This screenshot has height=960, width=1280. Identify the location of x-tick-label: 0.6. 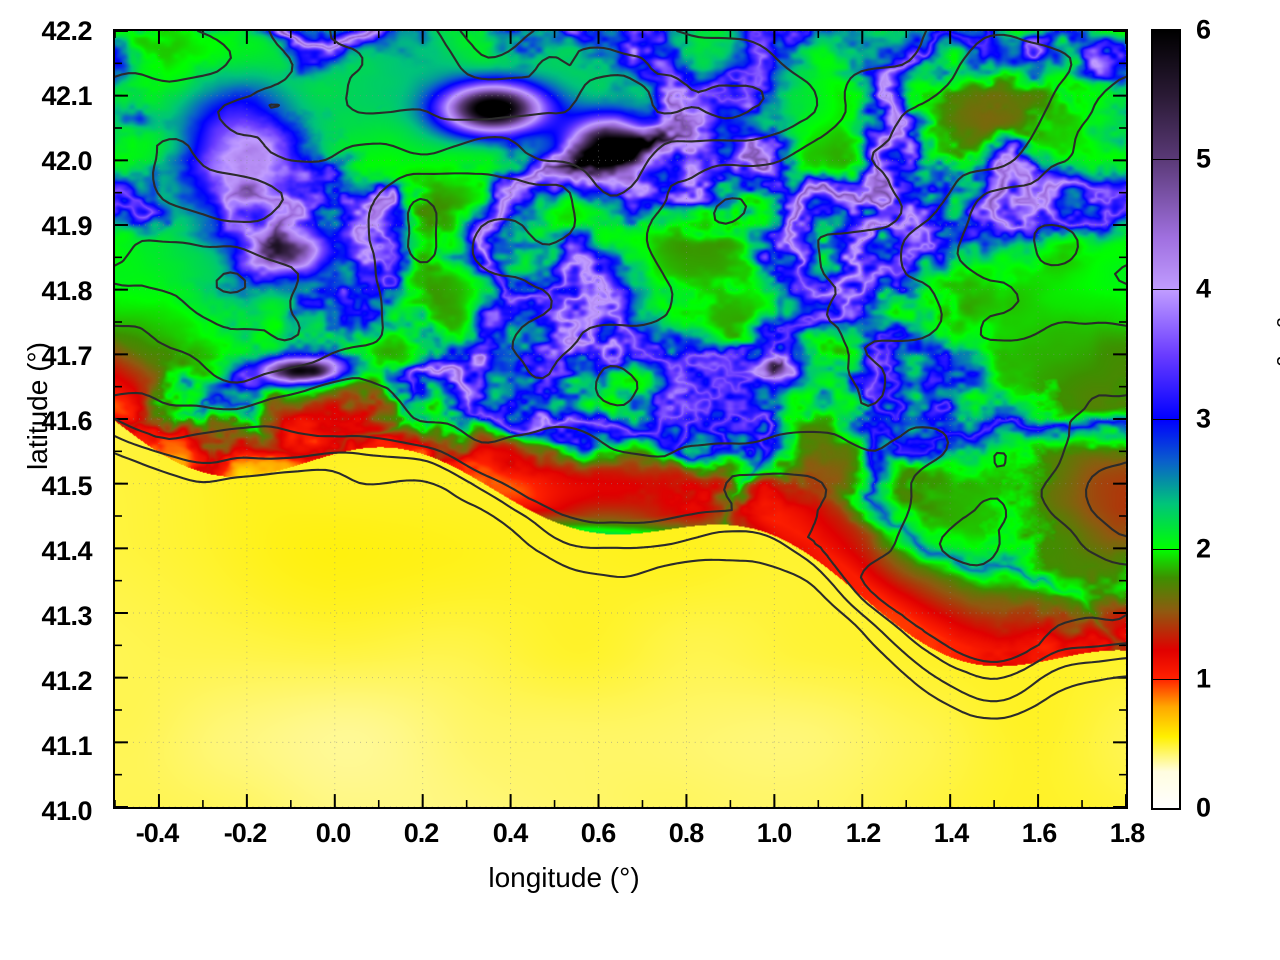
(598, 833).